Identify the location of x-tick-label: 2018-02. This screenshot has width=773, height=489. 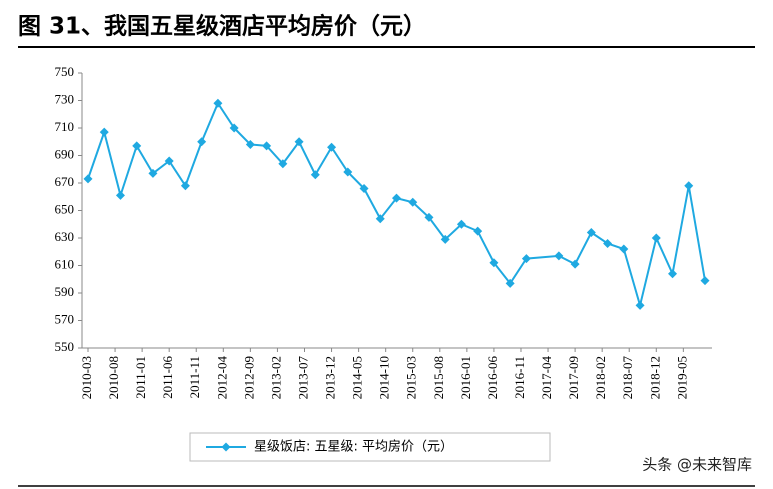
(600, 377).